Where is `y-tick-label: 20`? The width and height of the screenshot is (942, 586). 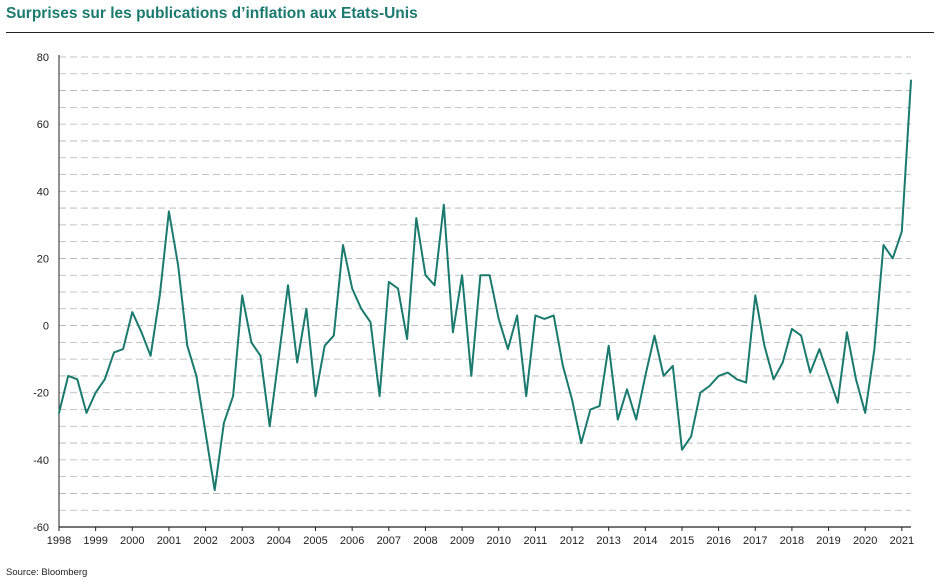 y-tick-label: 20 is located at coordinates (43, 259).